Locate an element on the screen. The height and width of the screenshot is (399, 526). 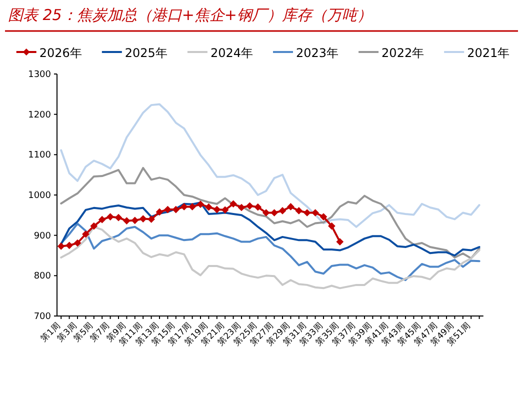
y-tick-label: 1100 is located at coordinates (40, 155).